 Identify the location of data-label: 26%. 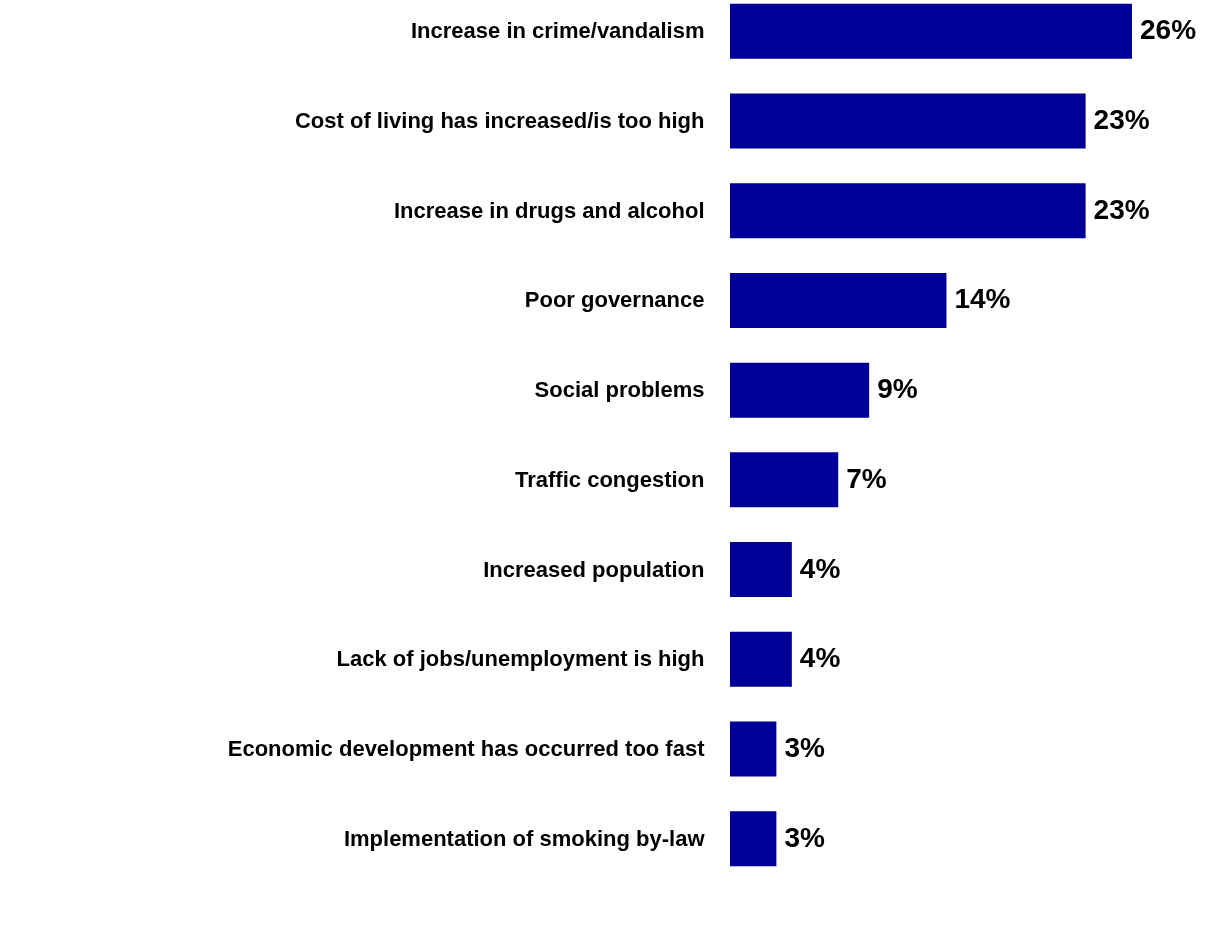
(1168, 30).